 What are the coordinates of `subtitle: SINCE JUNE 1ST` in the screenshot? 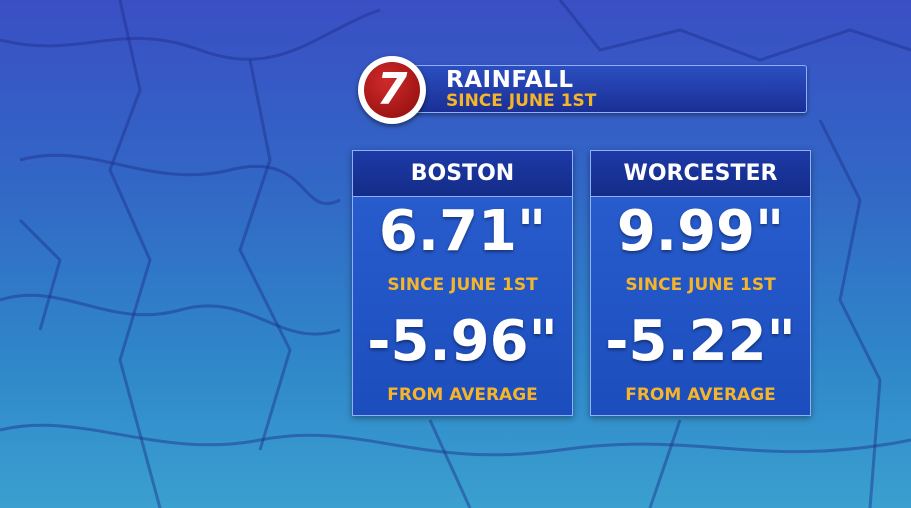 It's located at (521, 101).